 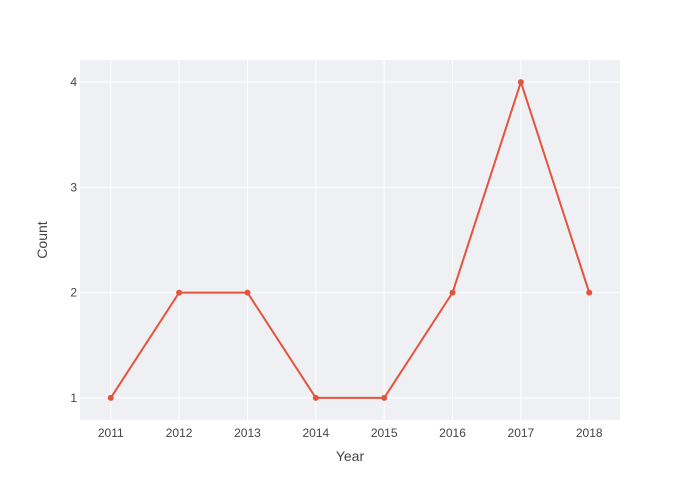 I want to click on x-tick-label: 2016, so click(x=452, y=433).